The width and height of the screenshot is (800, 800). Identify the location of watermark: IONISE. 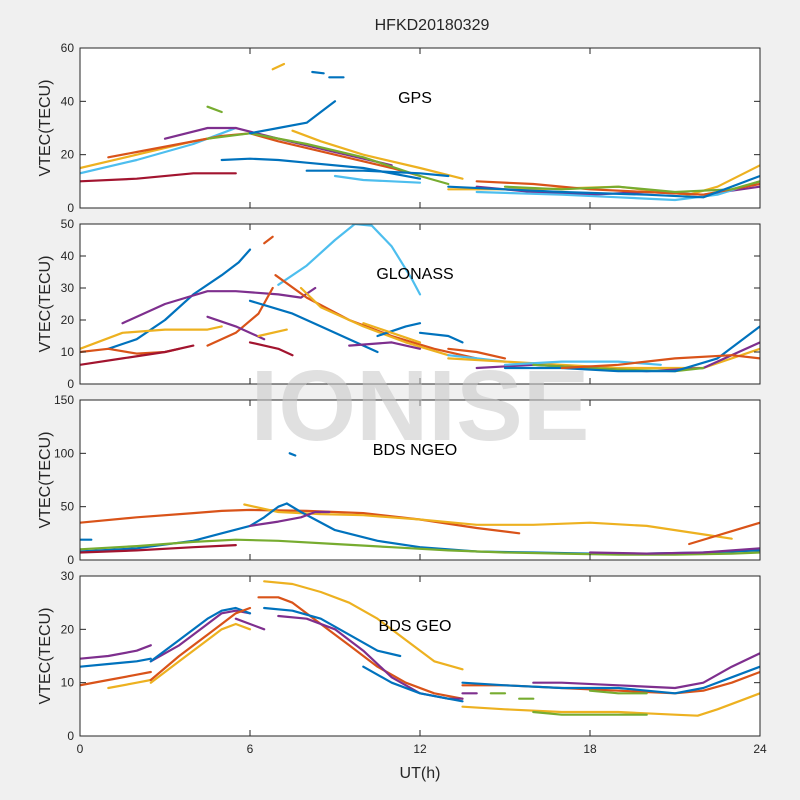
(420, 406).